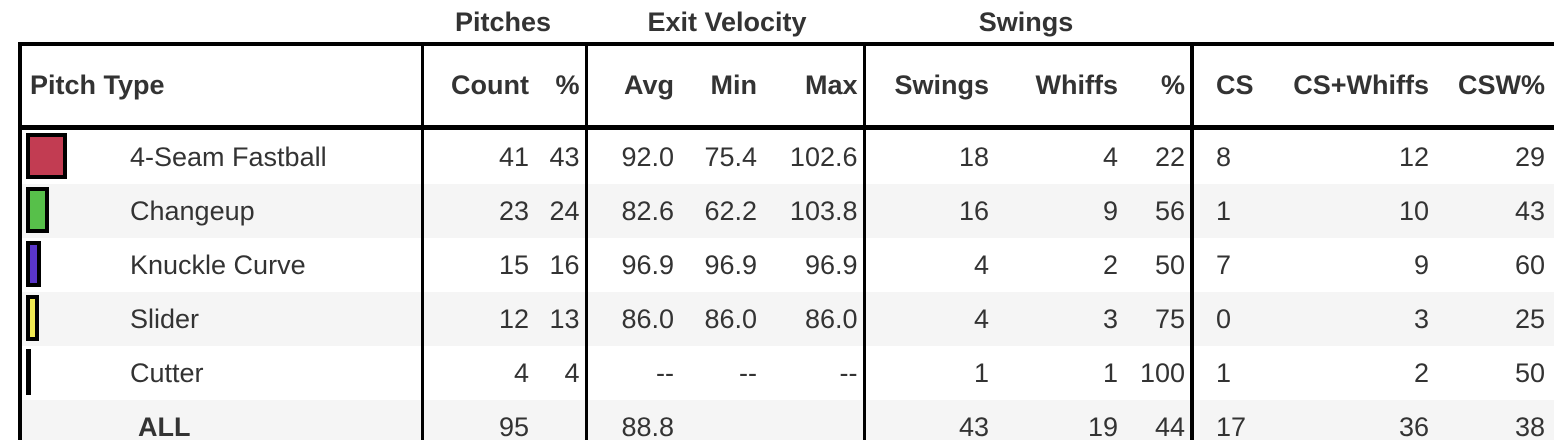 The width and height of the screenshot is (1554, 440). I want to click on total-count-pct-cell, so click(561, 420).